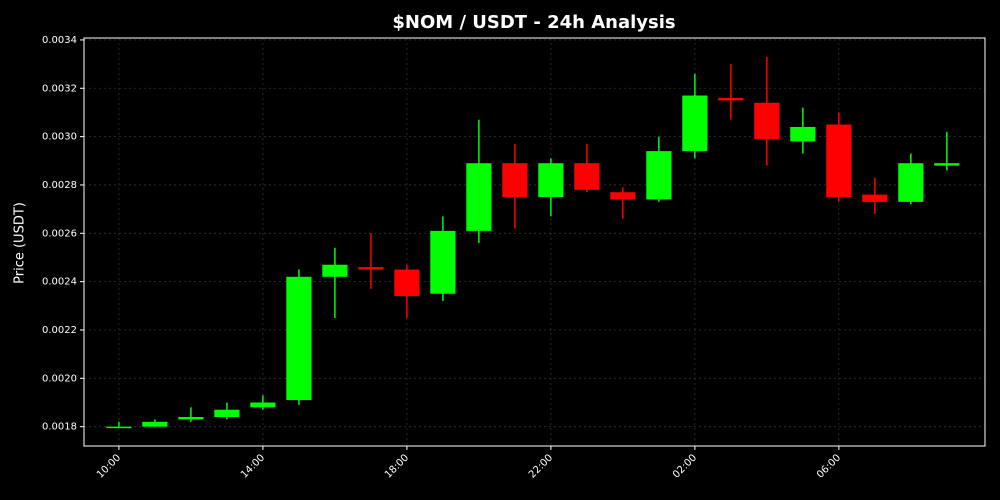 This screenshot has height=500, width=1000. What do you see at coordinates (59, 378) in the screenshot?
I see `y-tick-label: 0.0020` at bounding box center [59, 378].